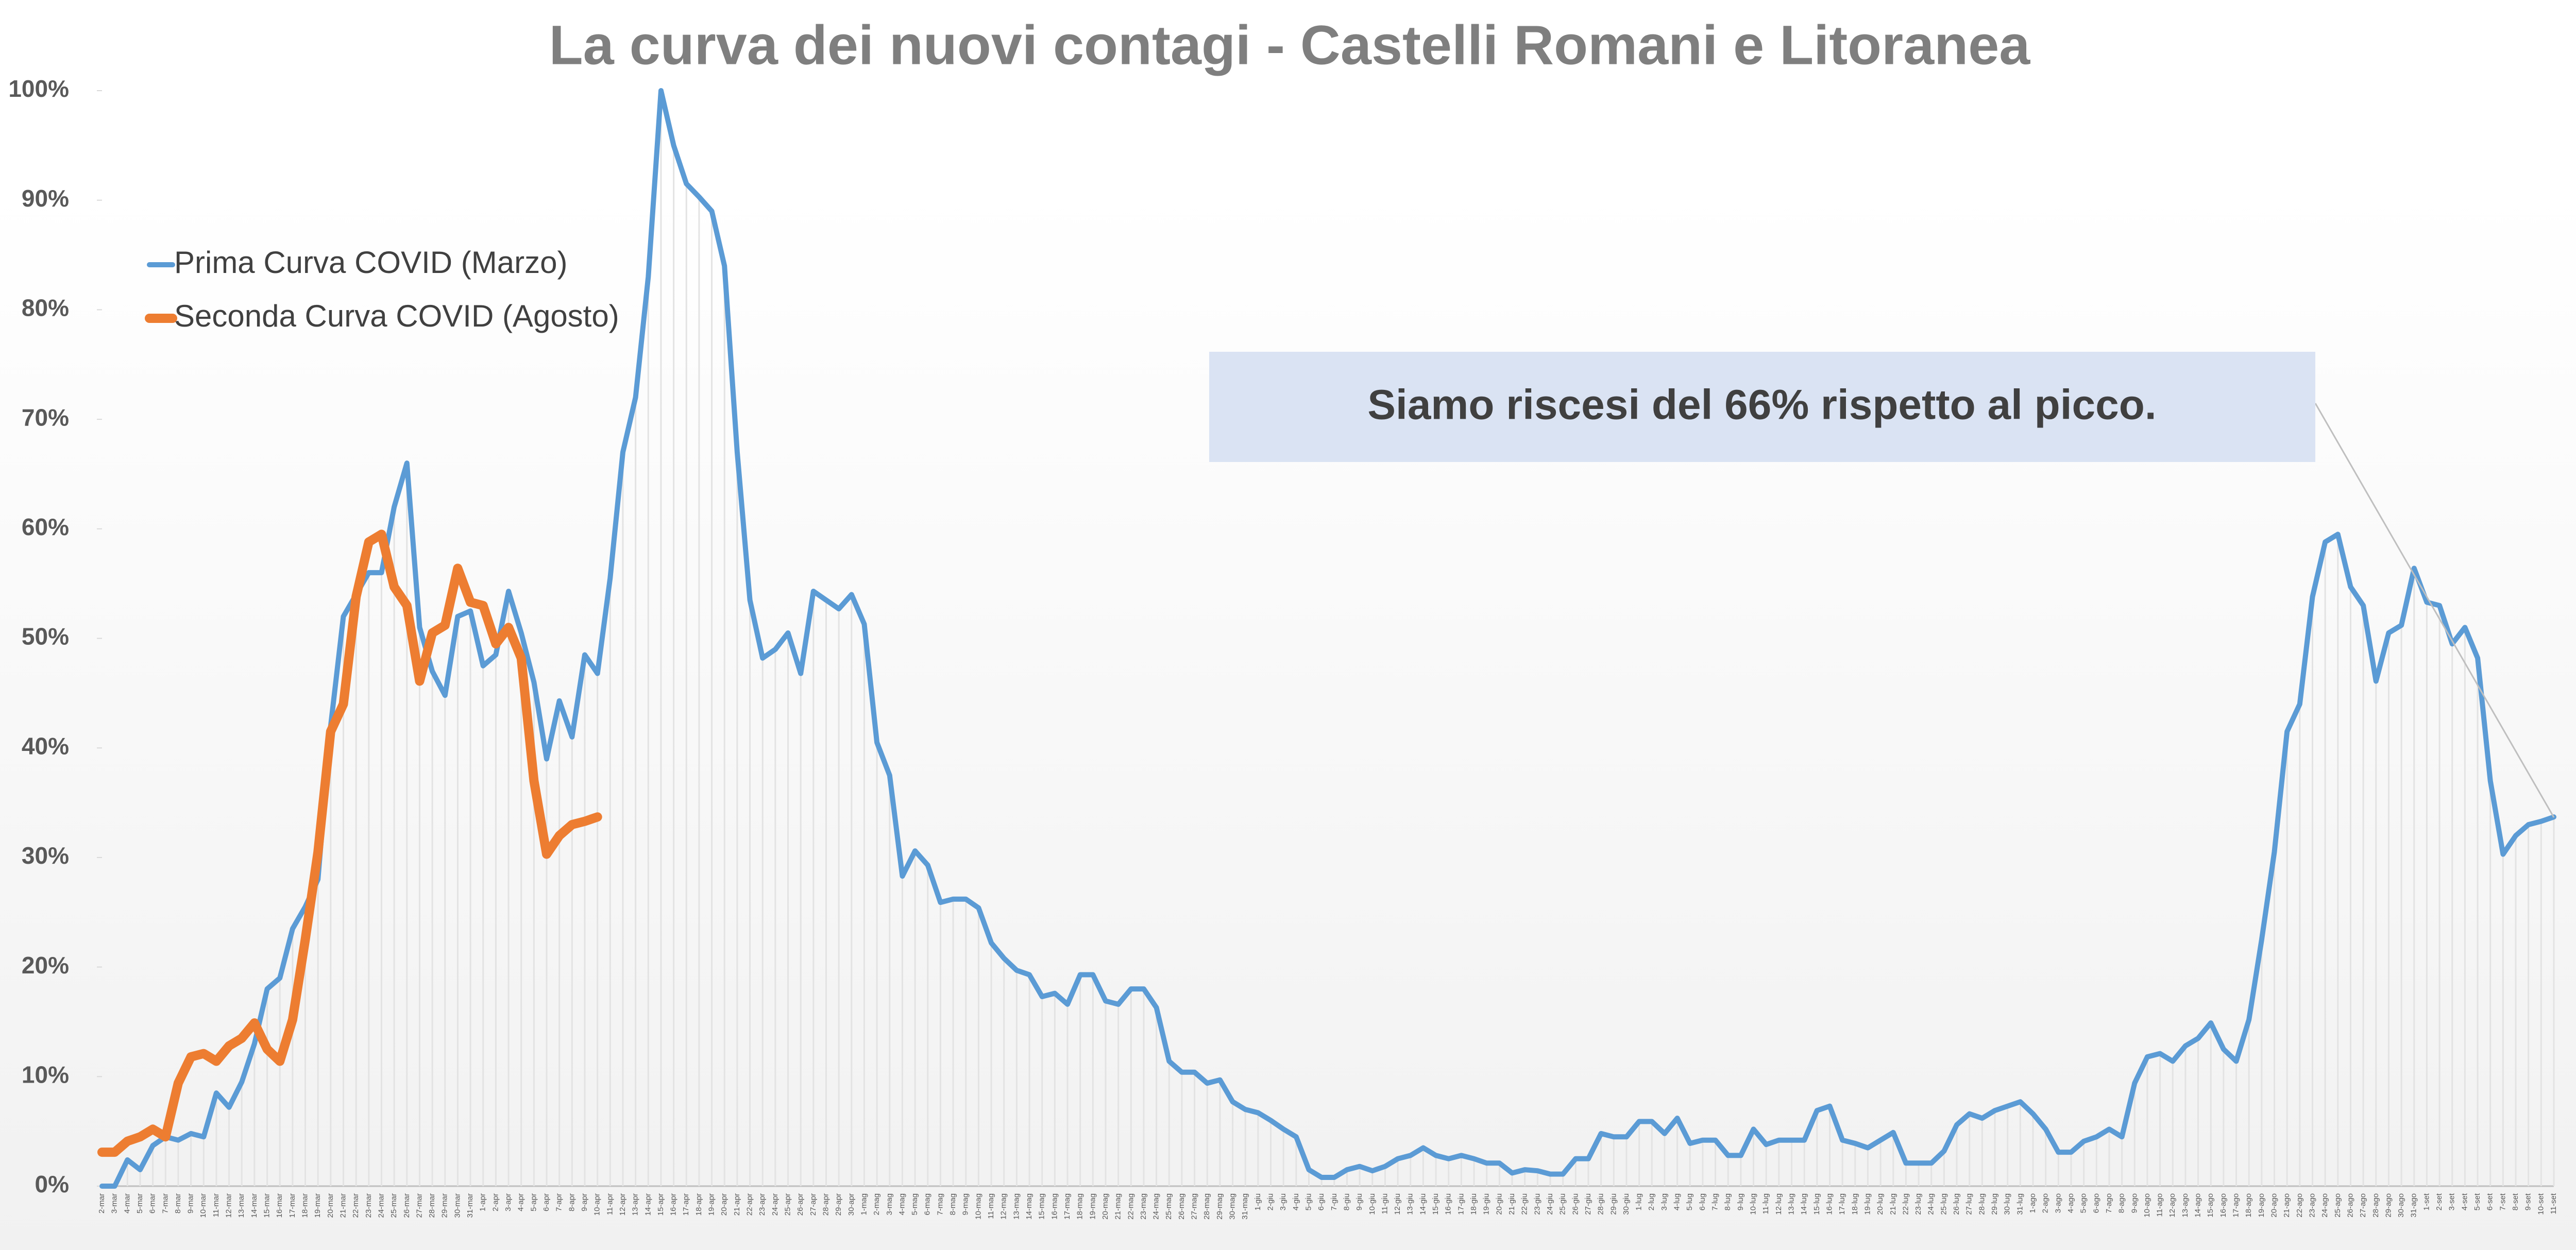 The image size is (2576, 1250). Describe the element at coordinates (45, 855) in the screenshot. I see `y-tick-label: 30%` at that location.